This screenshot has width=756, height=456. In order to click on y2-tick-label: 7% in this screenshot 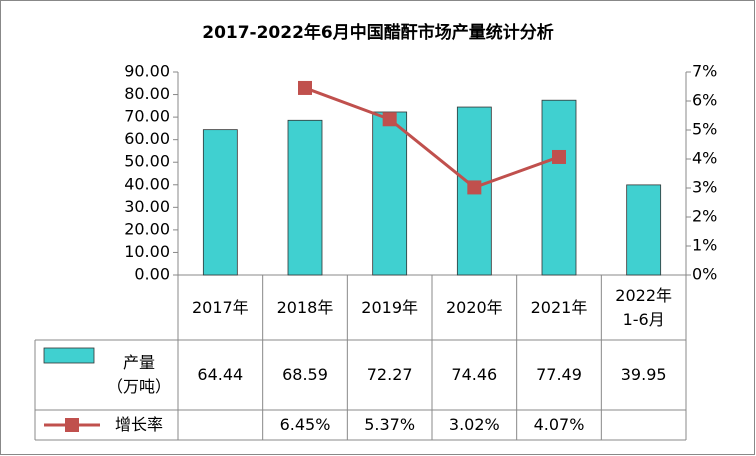, I will do `click(704, 71)`.